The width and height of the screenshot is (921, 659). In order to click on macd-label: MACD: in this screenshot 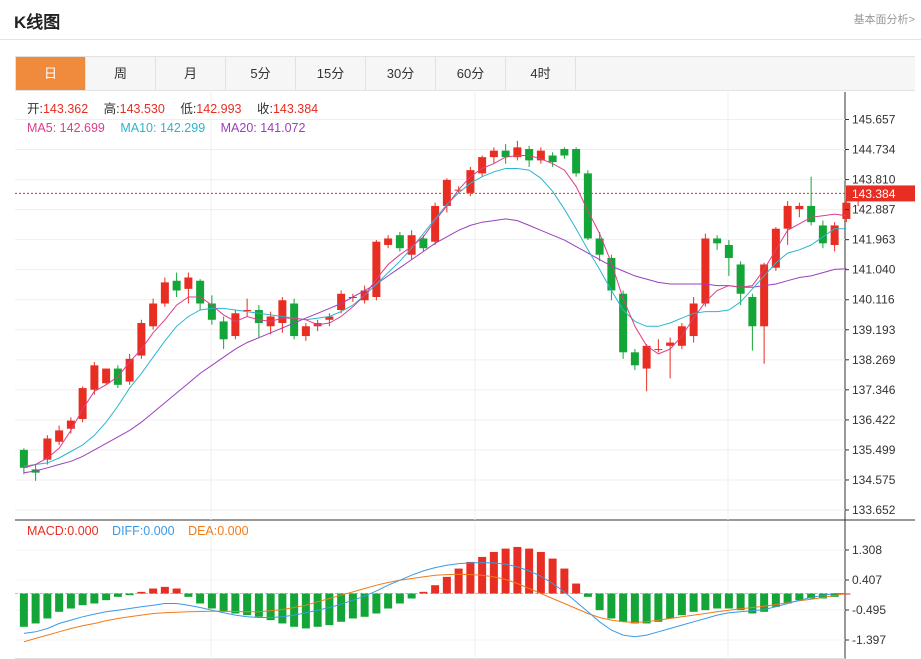, I will do `click(47, 531)`.